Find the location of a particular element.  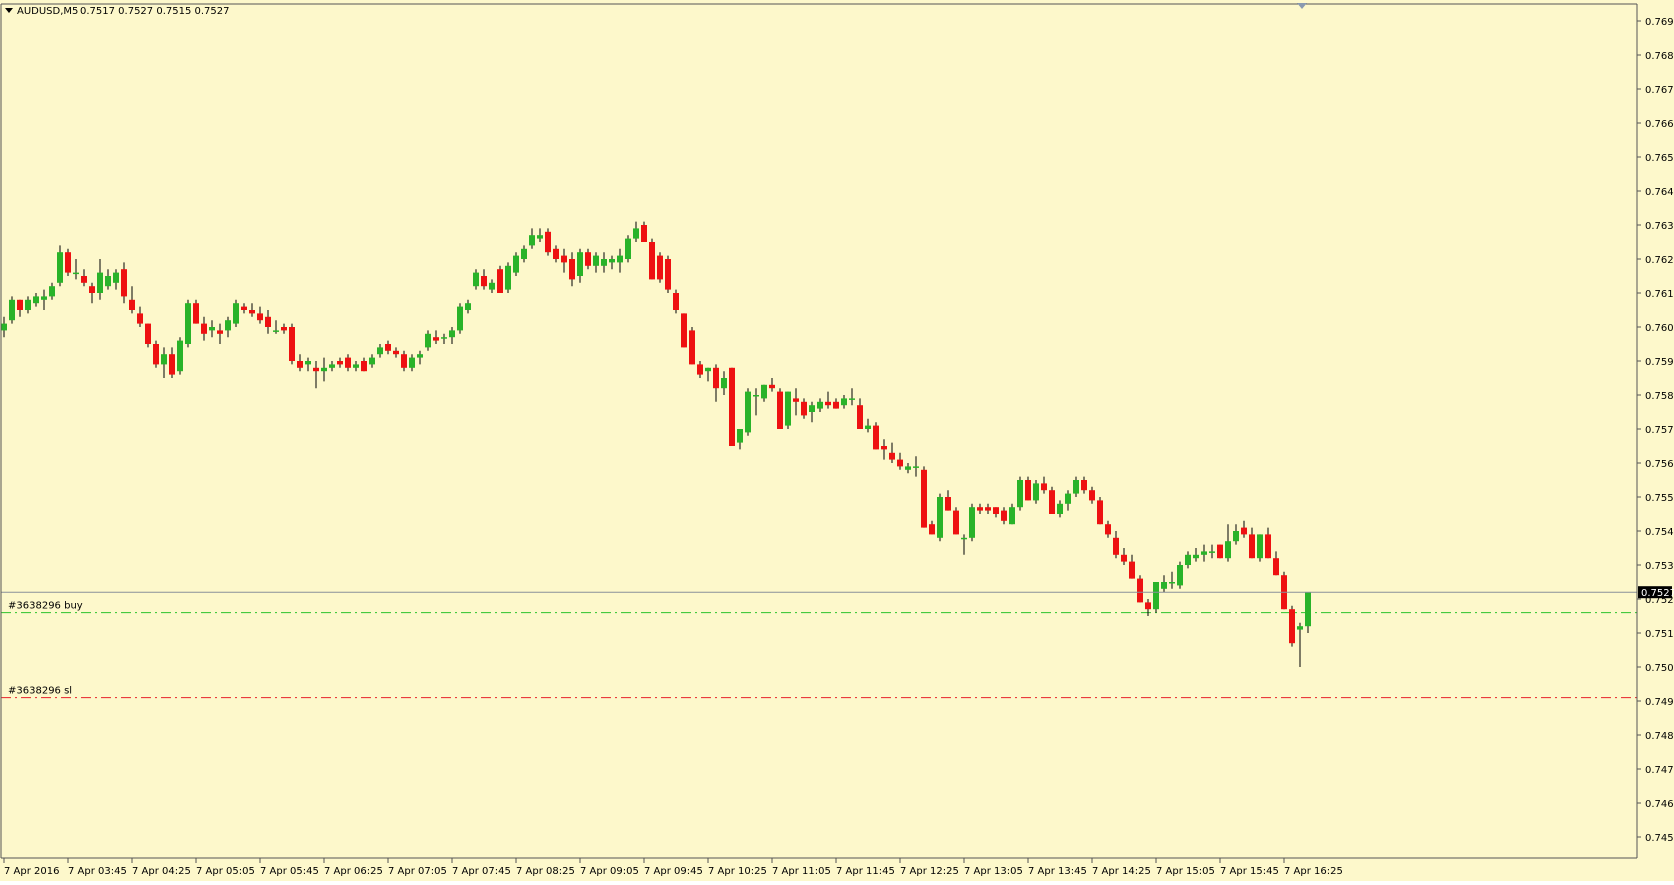

time-tick-label: 7 Apr 2016 is located at coordinates (31, 871).